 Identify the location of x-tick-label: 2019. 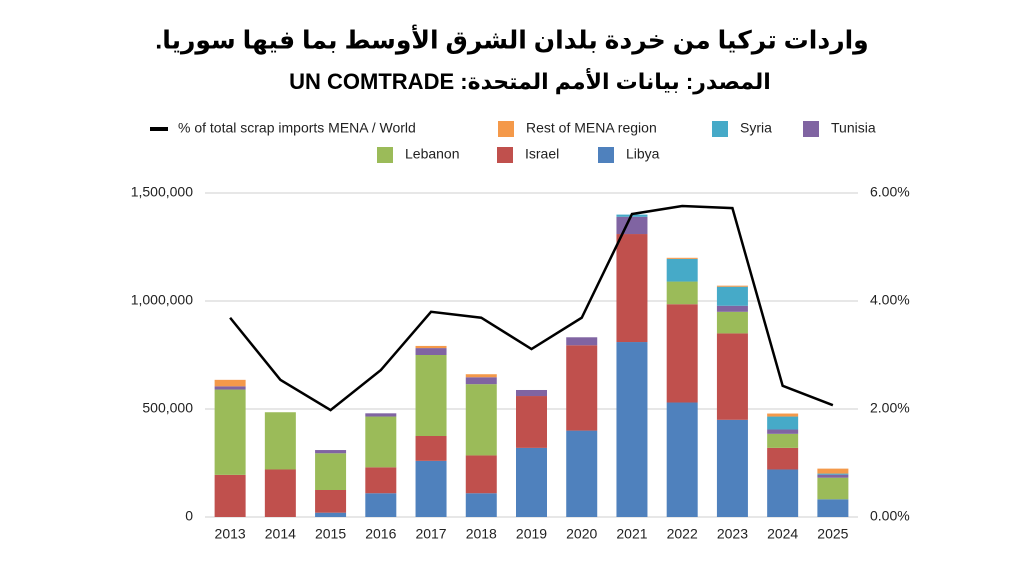
(531, 534).